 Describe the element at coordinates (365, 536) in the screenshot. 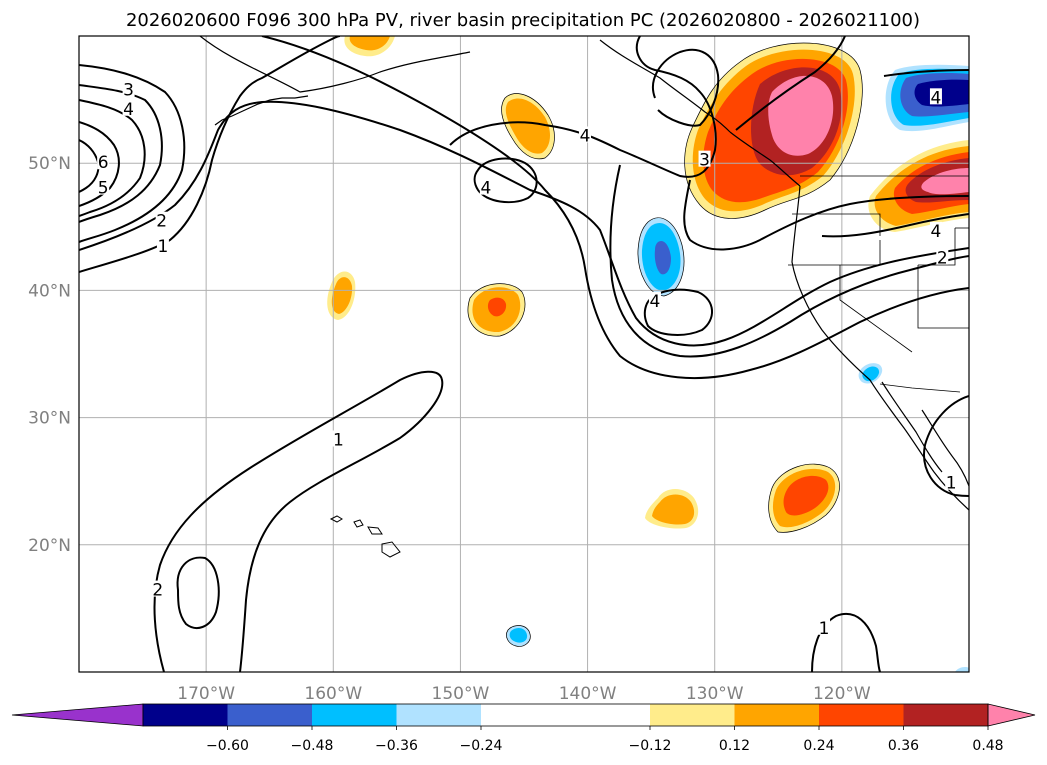

I see `hawaiian-islands` at that location.